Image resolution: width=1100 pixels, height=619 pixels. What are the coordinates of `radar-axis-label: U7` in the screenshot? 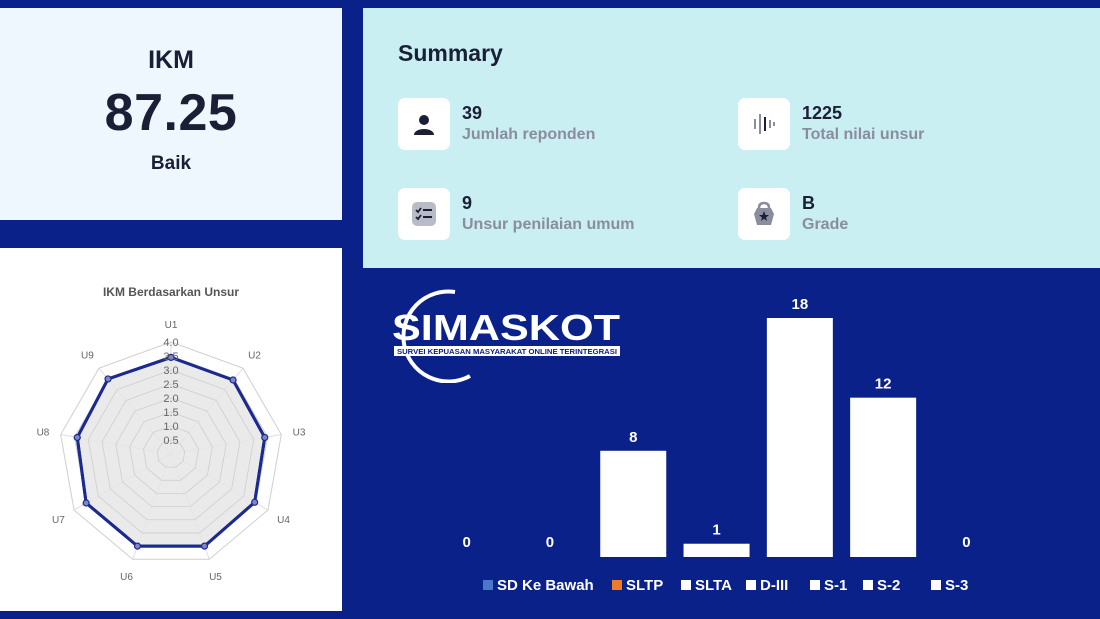 It's located at (58, 520).